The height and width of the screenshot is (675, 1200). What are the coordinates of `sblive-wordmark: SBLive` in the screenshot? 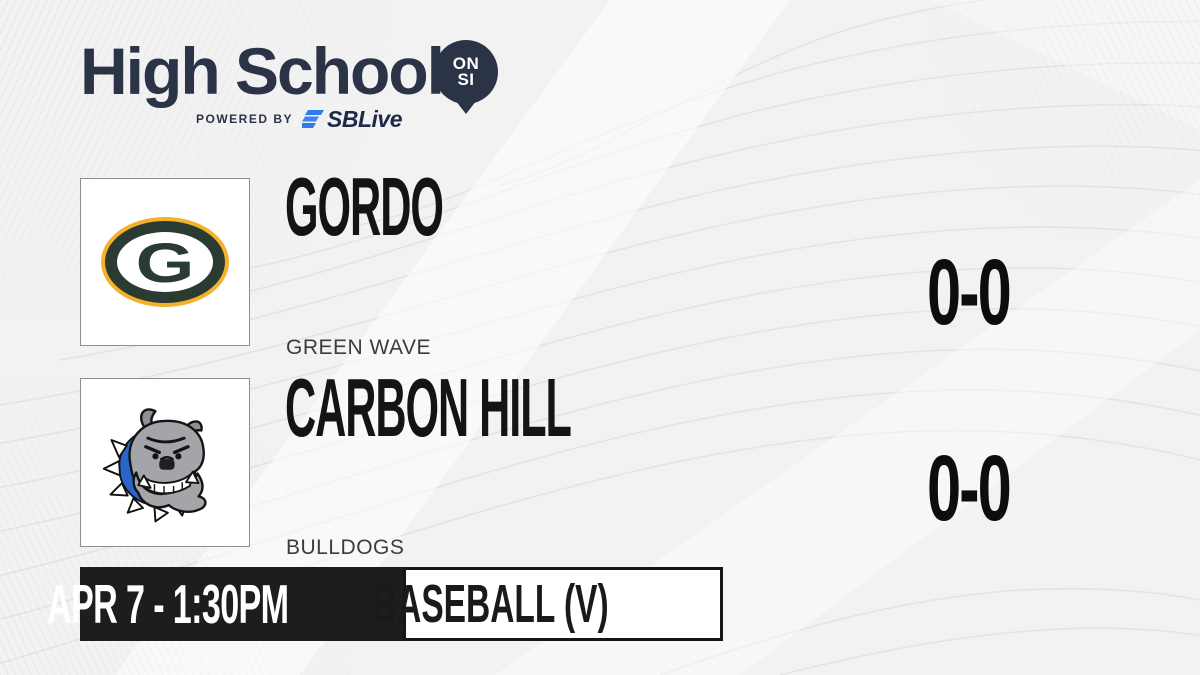 It's located at (364, 118).